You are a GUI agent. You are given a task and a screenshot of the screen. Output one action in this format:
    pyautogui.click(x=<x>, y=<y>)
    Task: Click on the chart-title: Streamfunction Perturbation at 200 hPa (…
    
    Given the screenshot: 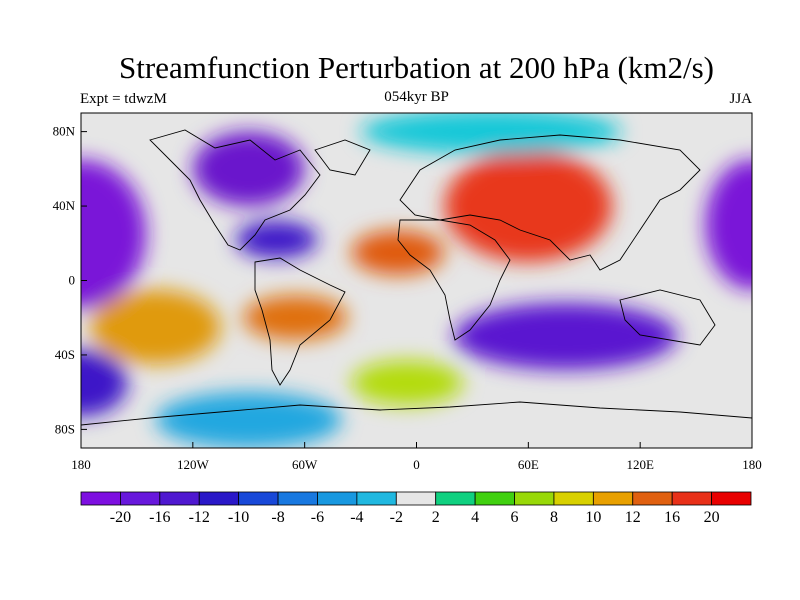 What is the action you would take?
    pyautogui.click(x=416, y=67)
    